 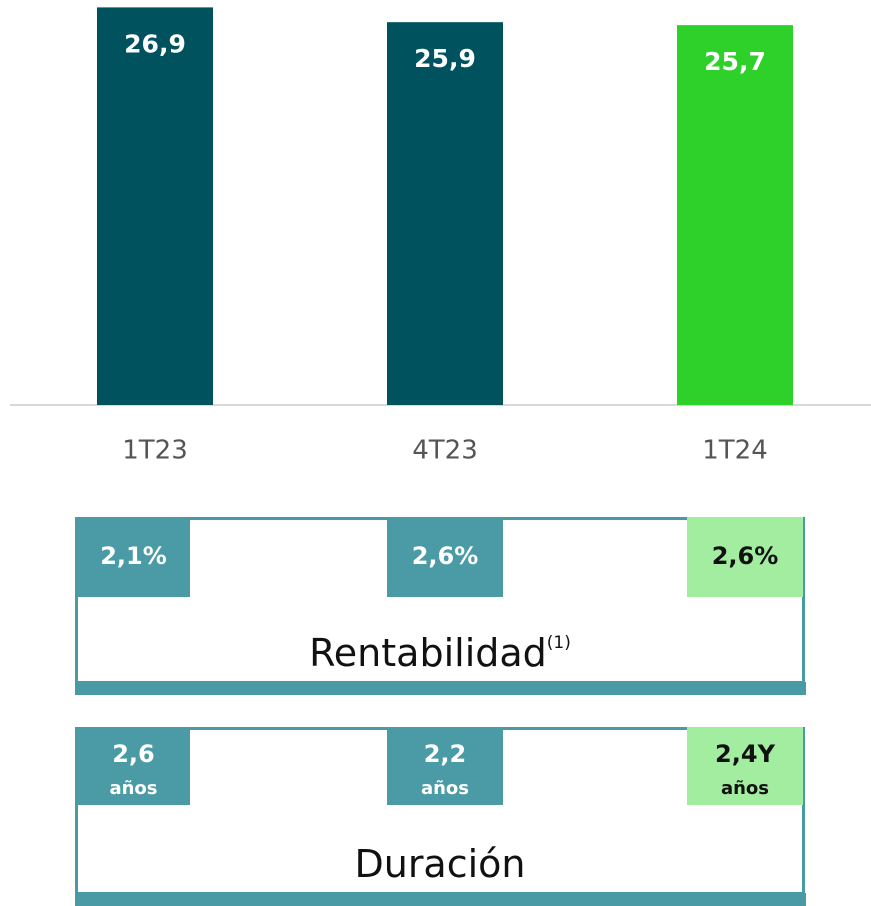 What do you see at coordinates (735, 451) in the screenshot?
I see `x-tick-label: 1T24` at bounding box center [735, 451].